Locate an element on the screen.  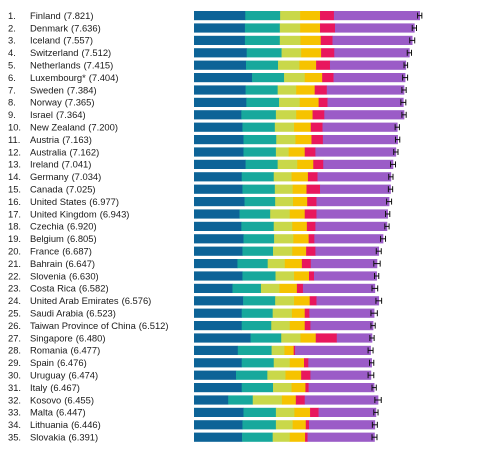
score-value: (6.647) is located at coordinates (80, 263).